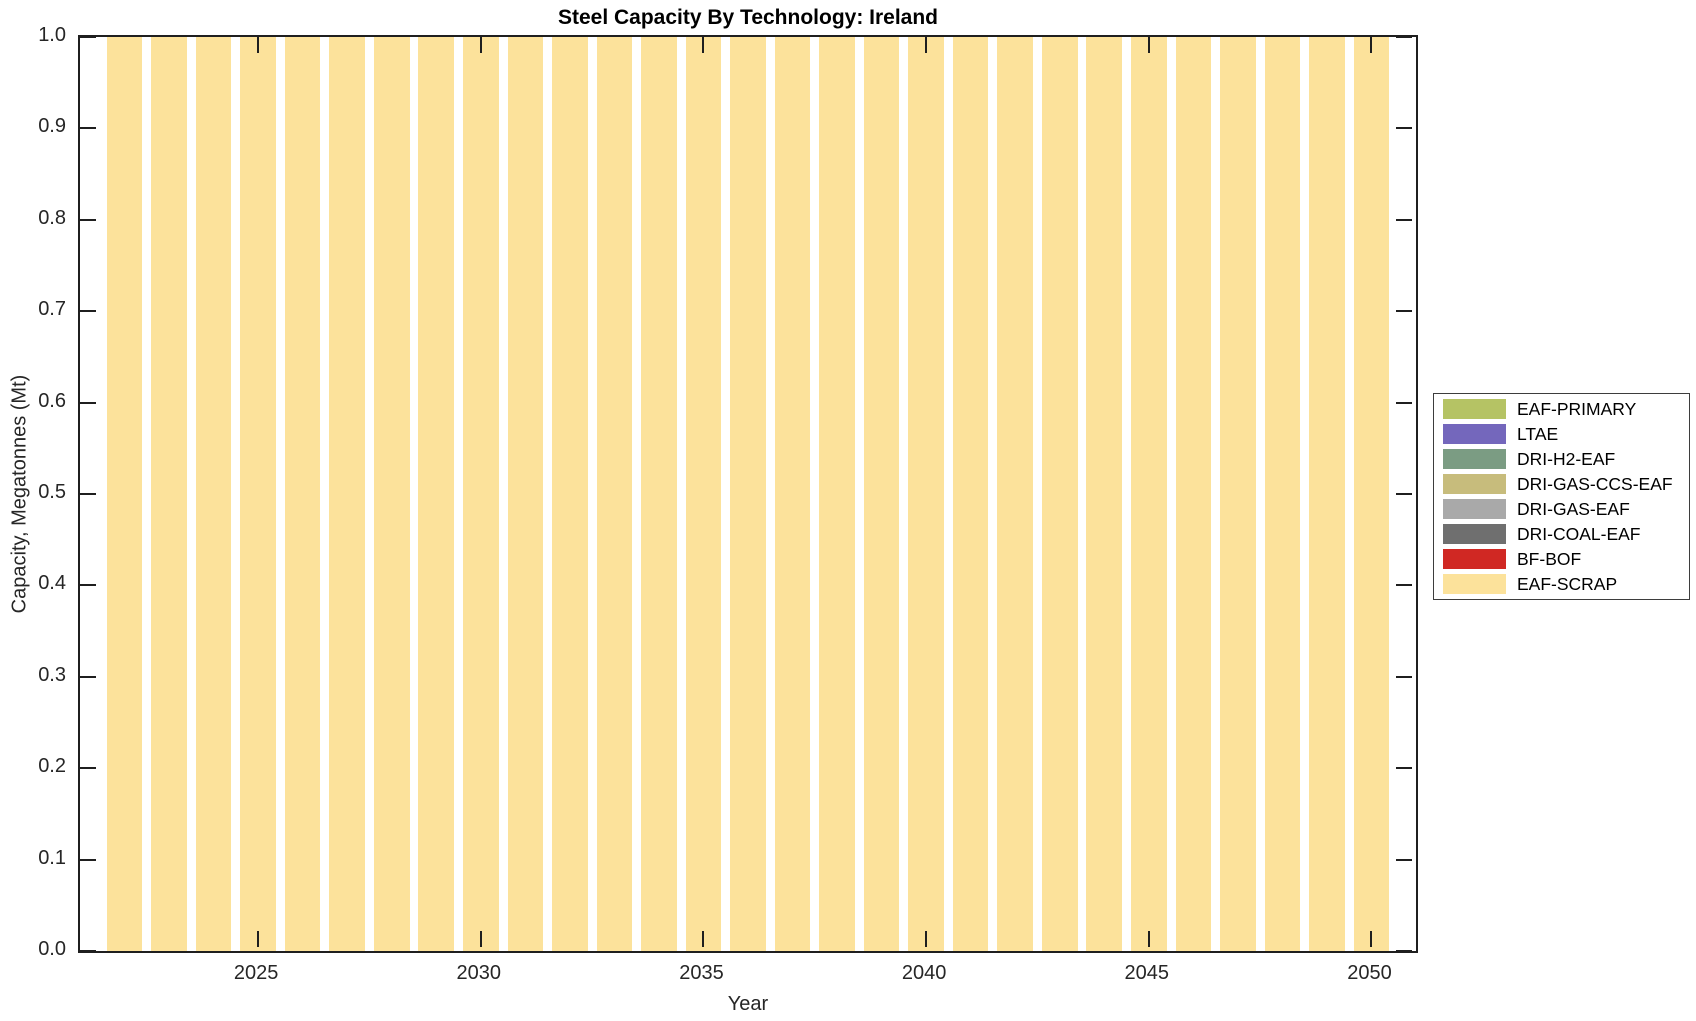  I want to click on legend-row-dri-gas-eaf: DRI-GAS-EAF, so click(1561, 509).